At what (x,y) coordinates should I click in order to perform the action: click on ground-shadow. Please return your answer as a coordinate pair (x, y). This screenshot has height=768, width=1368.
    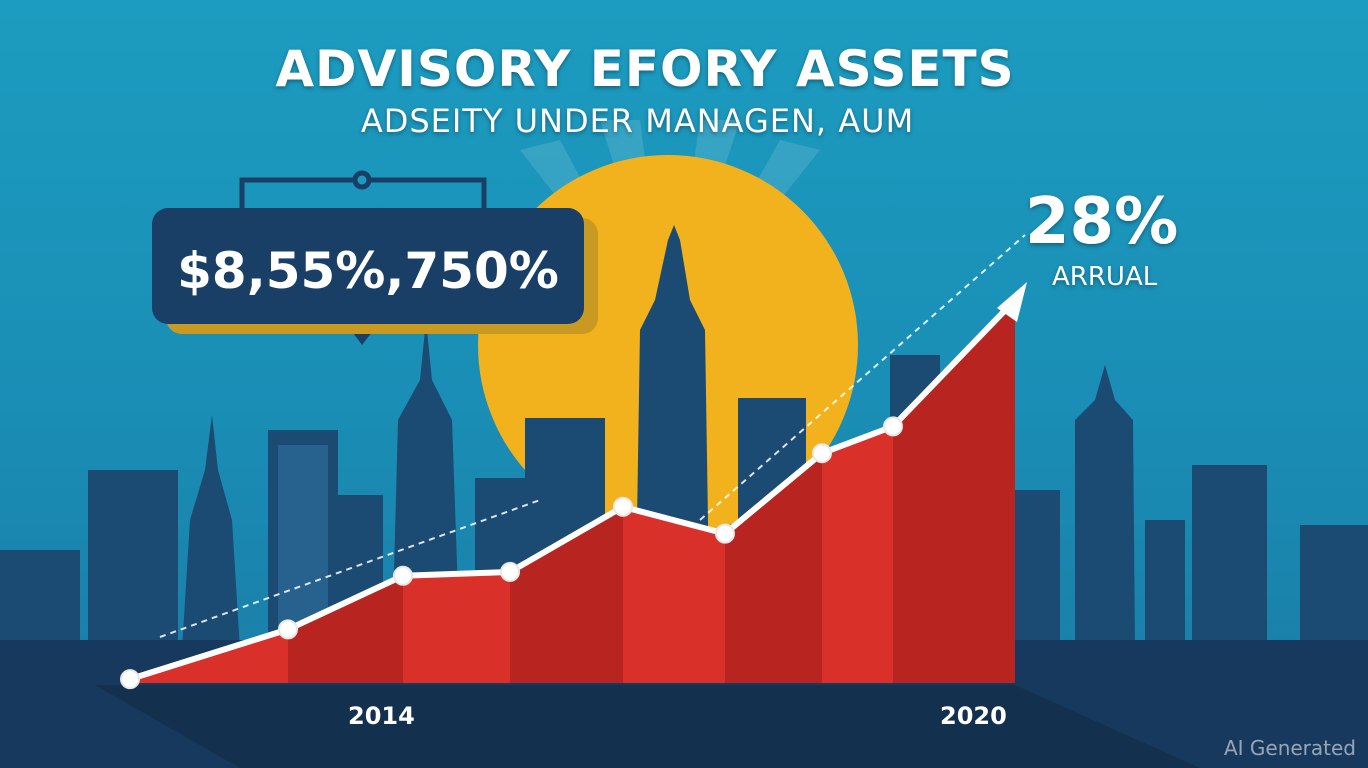
    Looking at the image, I should click on (647, 726).